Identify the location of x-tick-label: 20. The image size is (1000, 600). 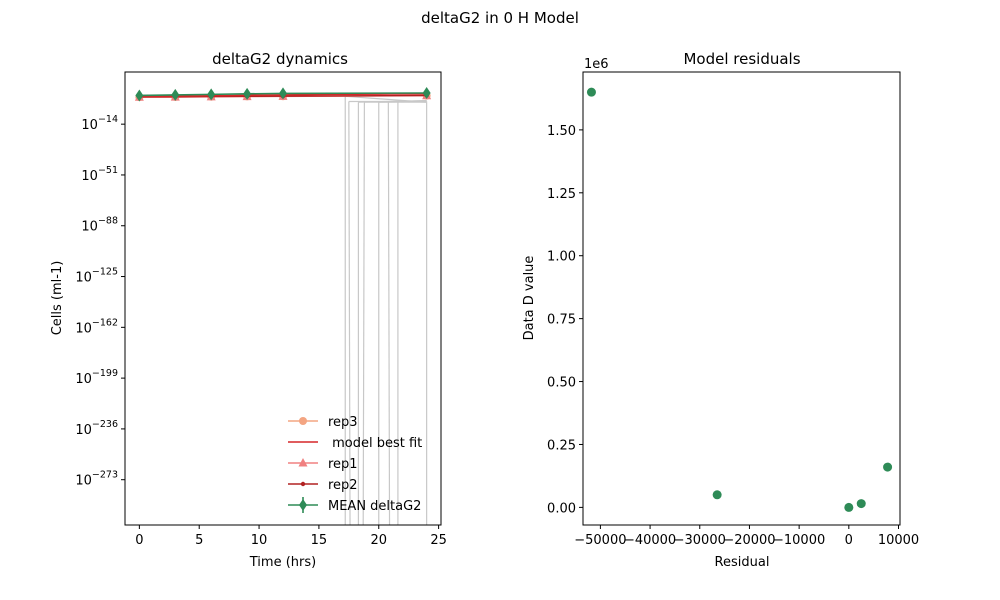
(378, 540).